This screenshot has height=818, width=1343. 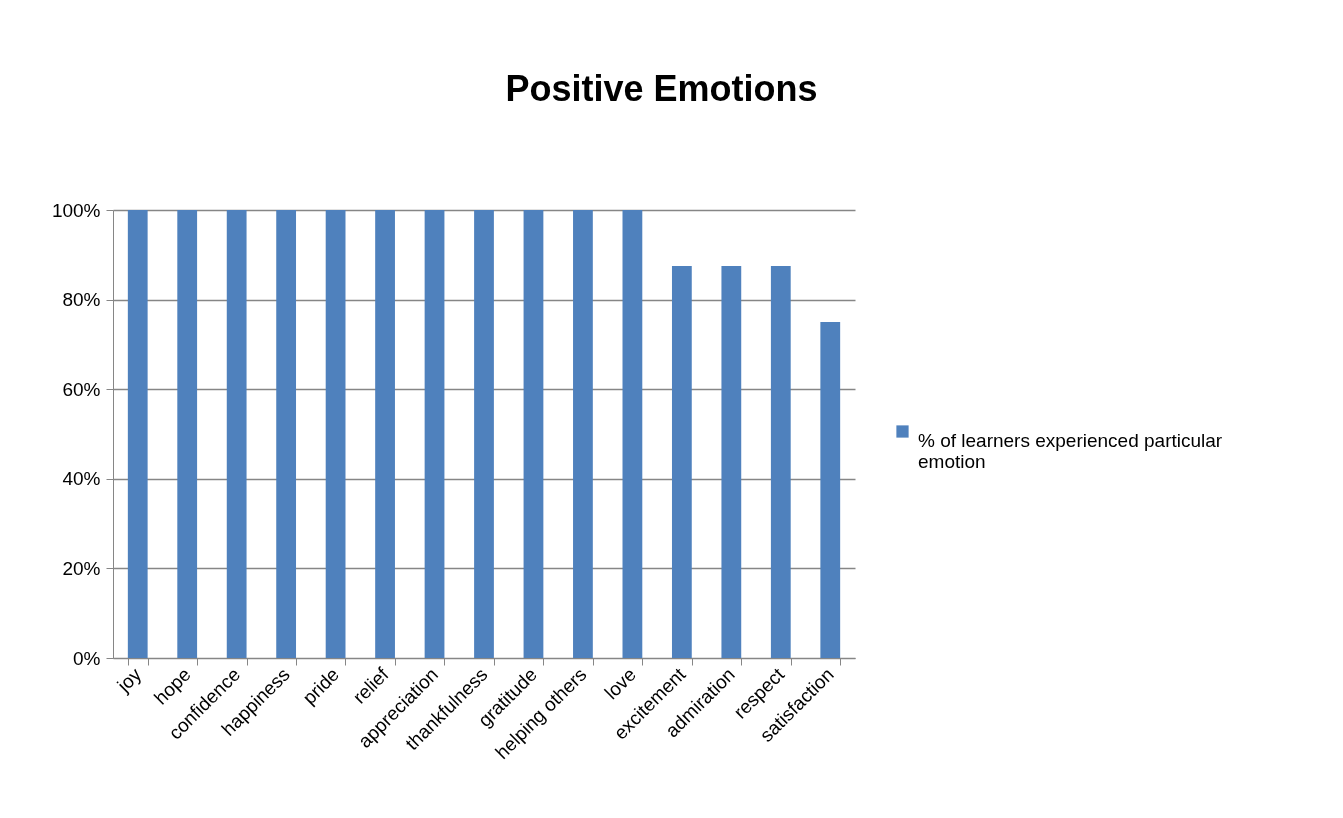 What do you see at coordinates (661, 88) in the screenshot?
I see `chart-title: Positive Emotions` at bounding box center [661, 88].